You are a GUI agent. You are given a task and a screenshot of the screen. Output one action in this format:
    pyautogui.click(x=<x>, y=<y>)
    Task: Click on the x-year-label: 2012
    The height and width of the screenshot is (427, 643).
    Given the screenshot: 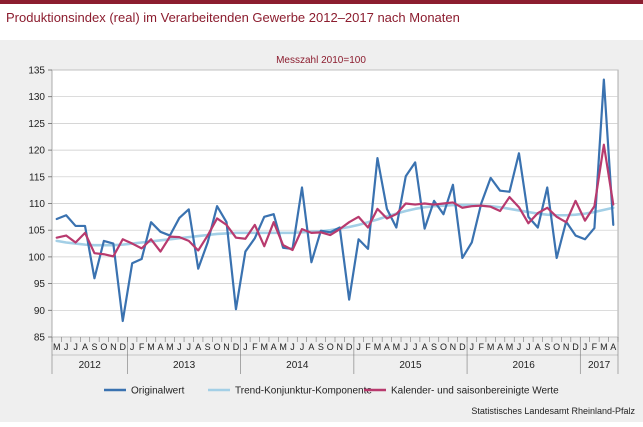 What is the action you would take?
    pyautogui.click(x=90, y=365)
    